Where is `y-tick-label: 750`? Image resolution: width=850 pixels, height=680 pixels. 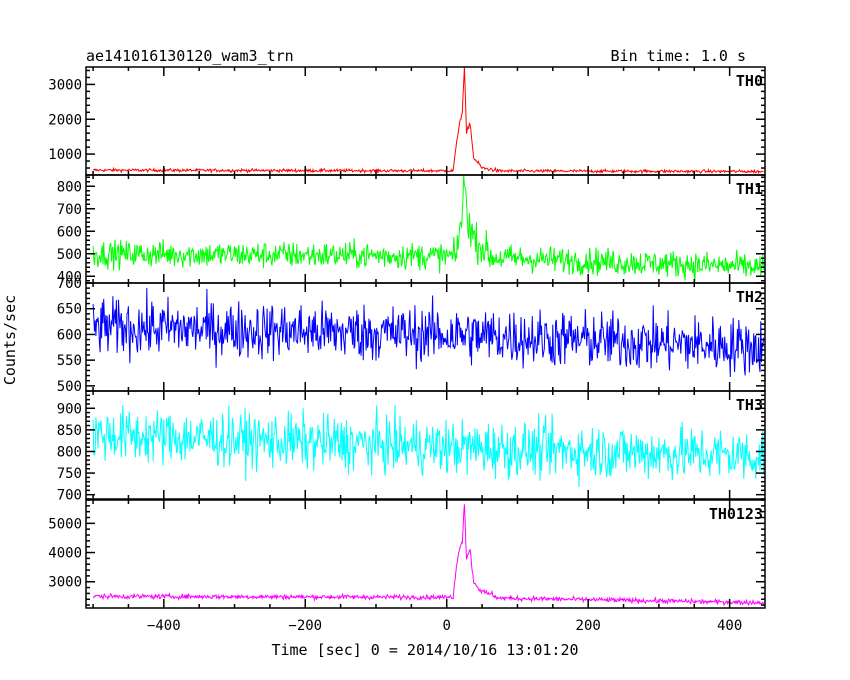
y-tick-label: 750 is located at coordinates (69, 474).